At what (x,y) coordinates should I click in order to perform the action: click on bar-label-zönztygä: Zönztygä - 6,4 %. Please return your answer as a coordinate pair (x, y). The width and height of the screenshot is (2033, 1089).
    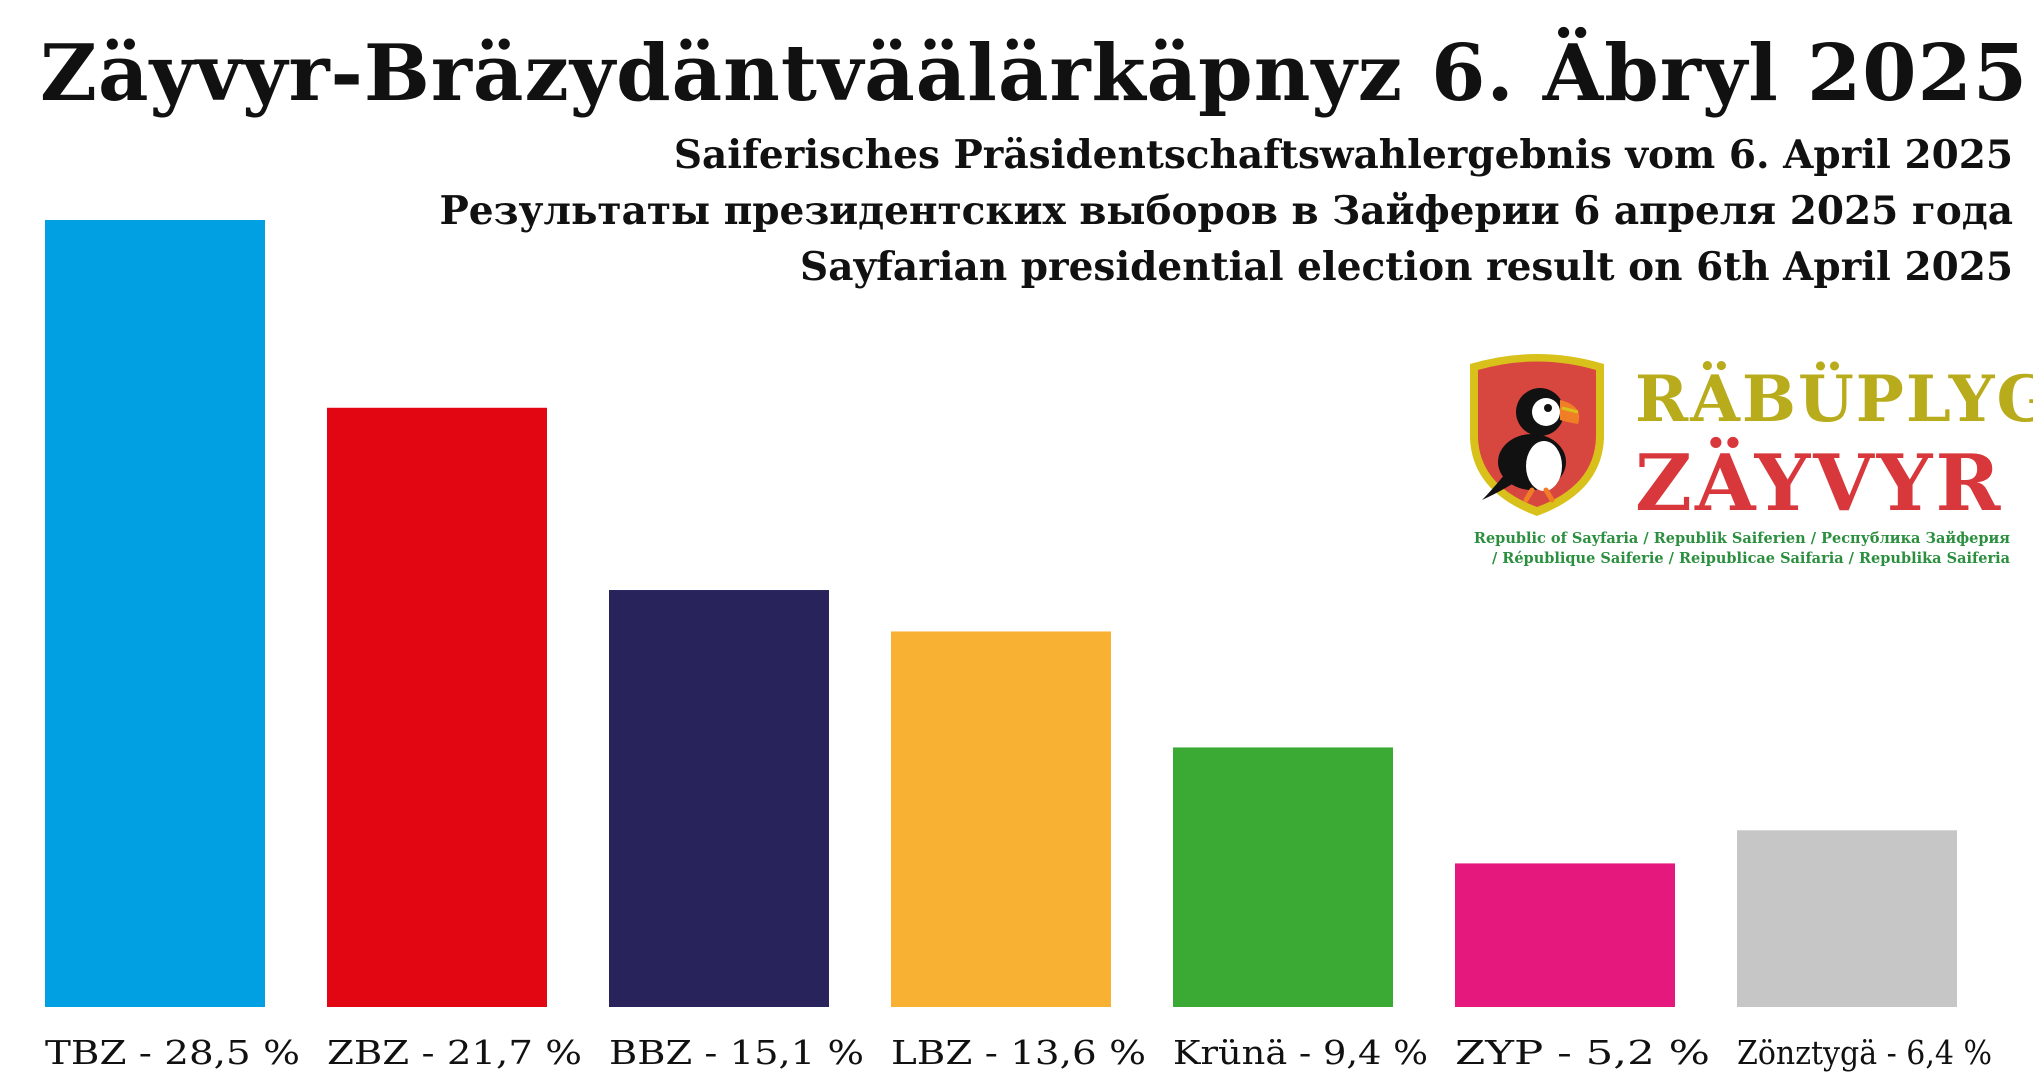
    Looking at the image, I should click on (1864, 1052).